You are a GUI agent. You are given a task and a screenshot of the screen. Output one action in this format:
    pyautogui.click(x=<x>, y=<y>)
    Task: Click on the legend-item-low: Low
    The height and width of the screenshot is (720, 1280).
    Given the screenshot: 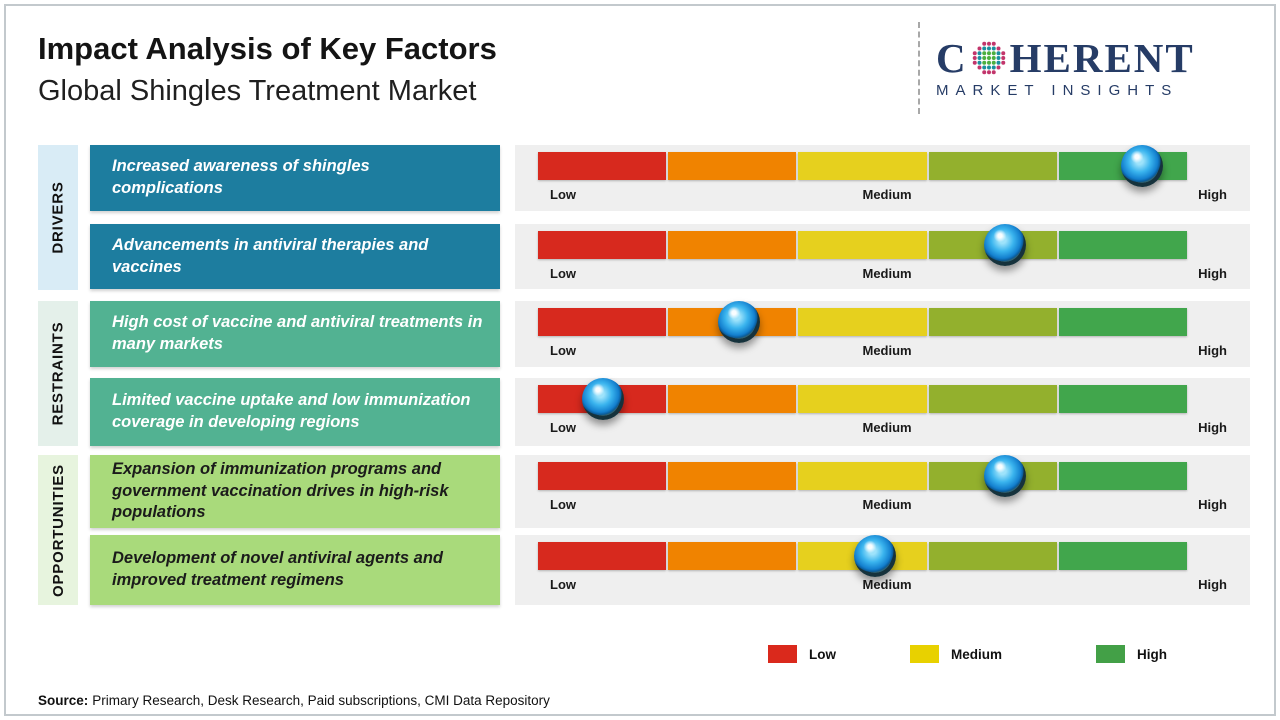 What is the action you would take?
    pyautogui.click(x=802, y=654)
    